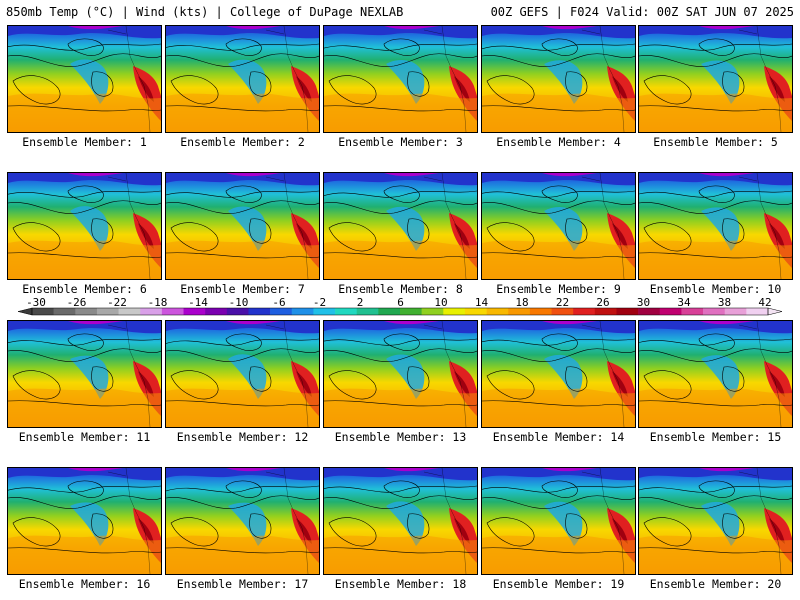 This screenshot has height=600, width=800. I want to click on ensemble-member-panel: Ensemble Member: 12, so click(242, 385).